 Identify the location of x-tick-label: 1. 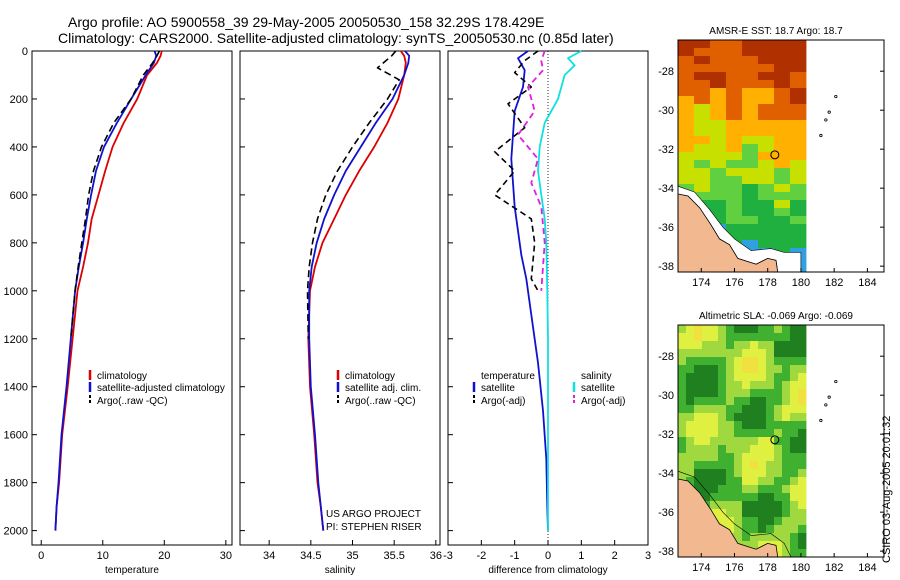
(581, 556).